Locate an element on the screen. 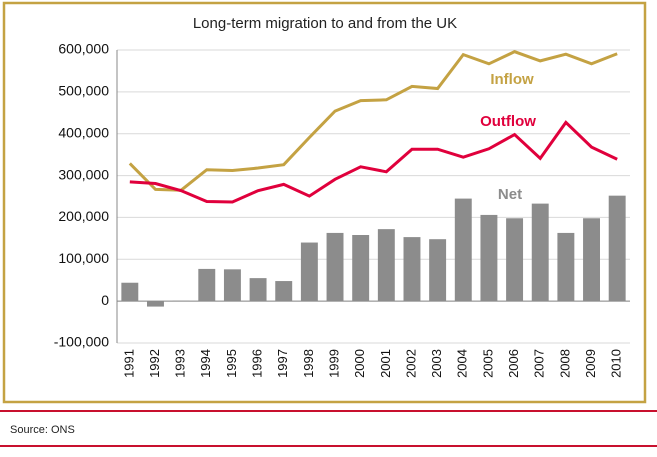 Image resolution: width=657 pixels, height=457 pixels. series-label: Net is located at coordinates (510, 194).